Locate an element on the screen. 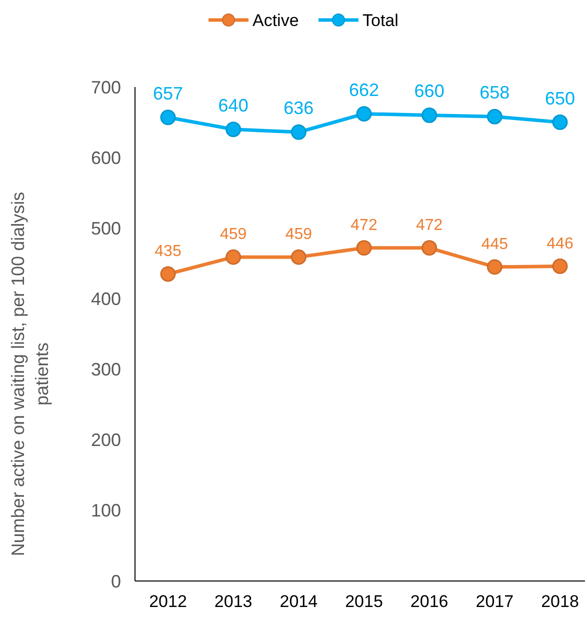 The image size is (587, 619). data-label: 435 is located at coordinates (168, 251).